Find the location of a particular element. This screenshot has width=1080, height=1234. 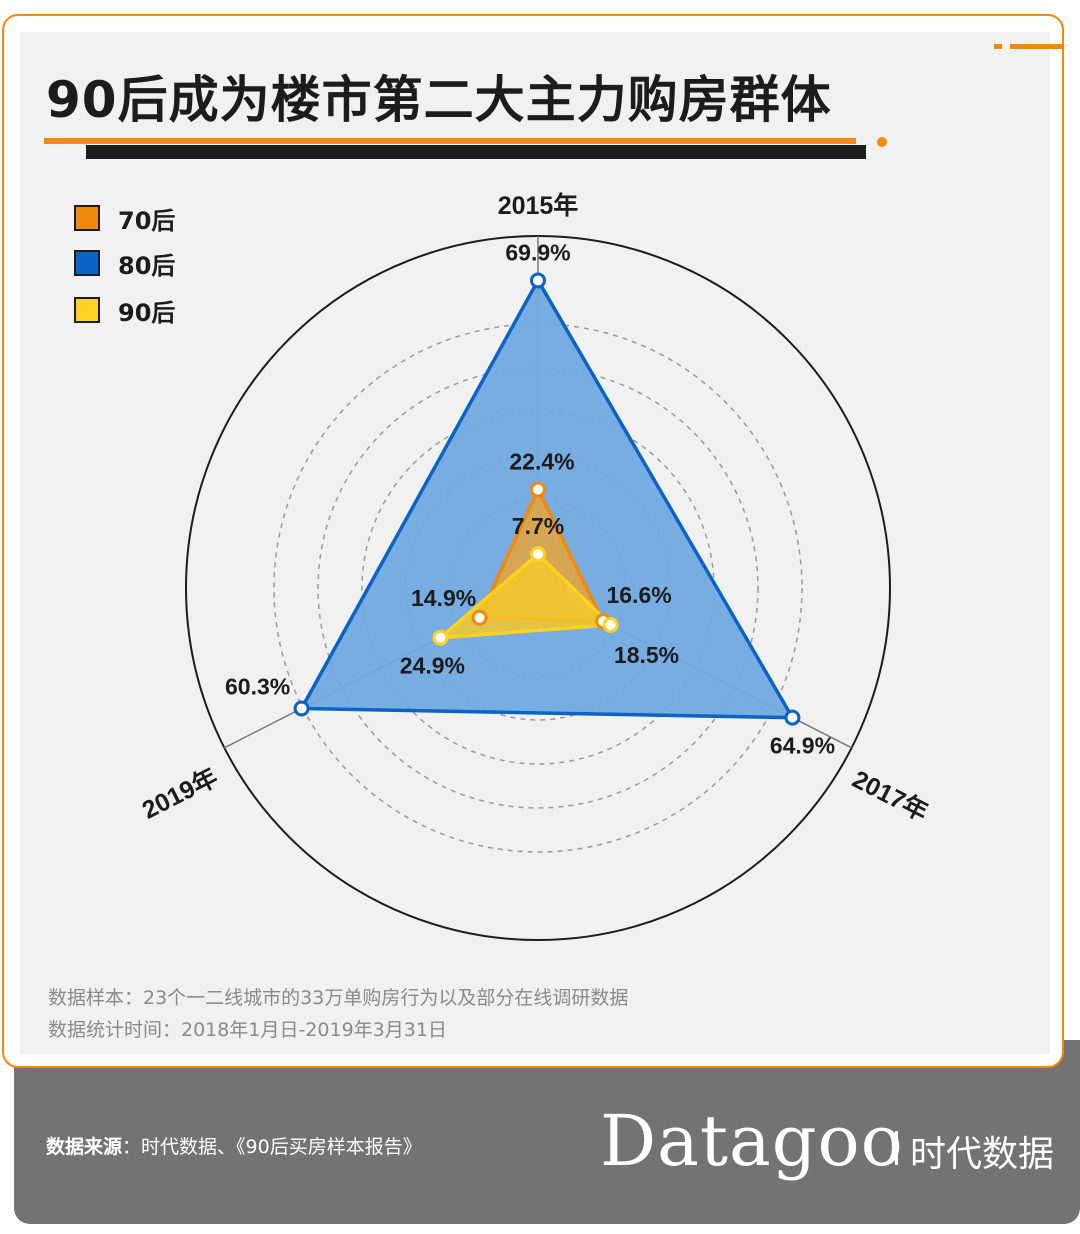

footer-panel is located at coordinates (547, 1132).